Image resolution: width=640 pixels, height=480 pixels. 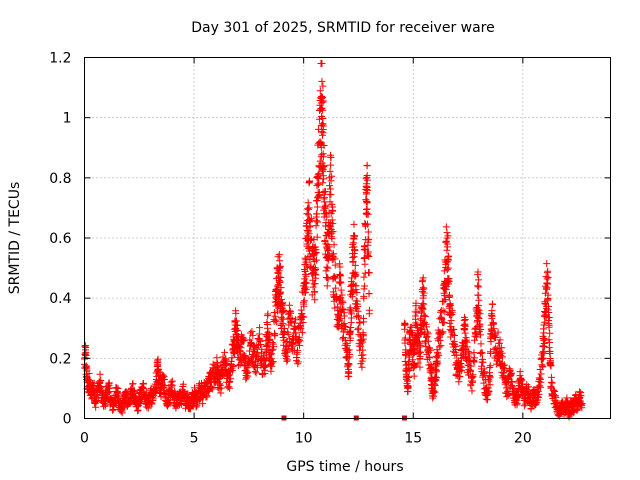 What do you see at coordinates (60, 299) in the screenshot?
I see `y-tick-label: 0.4` at bounding box center [60, 299].